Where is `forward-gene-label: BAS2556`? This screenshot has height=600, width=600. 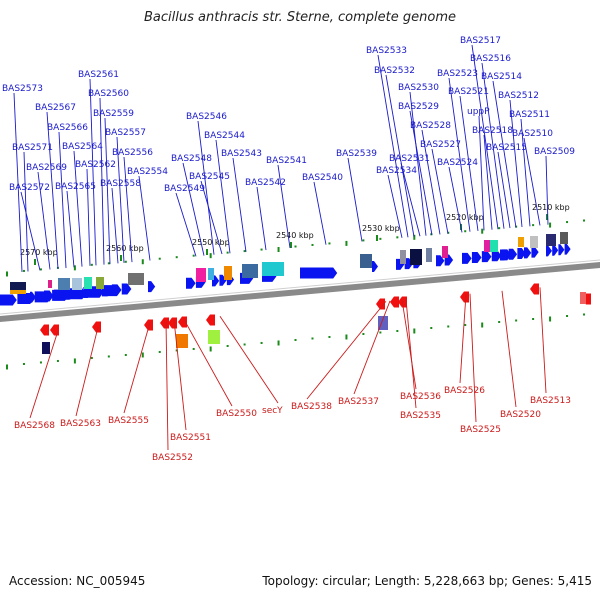 forward-gene-label: BAS2556 is located at coordinates (132, 153).